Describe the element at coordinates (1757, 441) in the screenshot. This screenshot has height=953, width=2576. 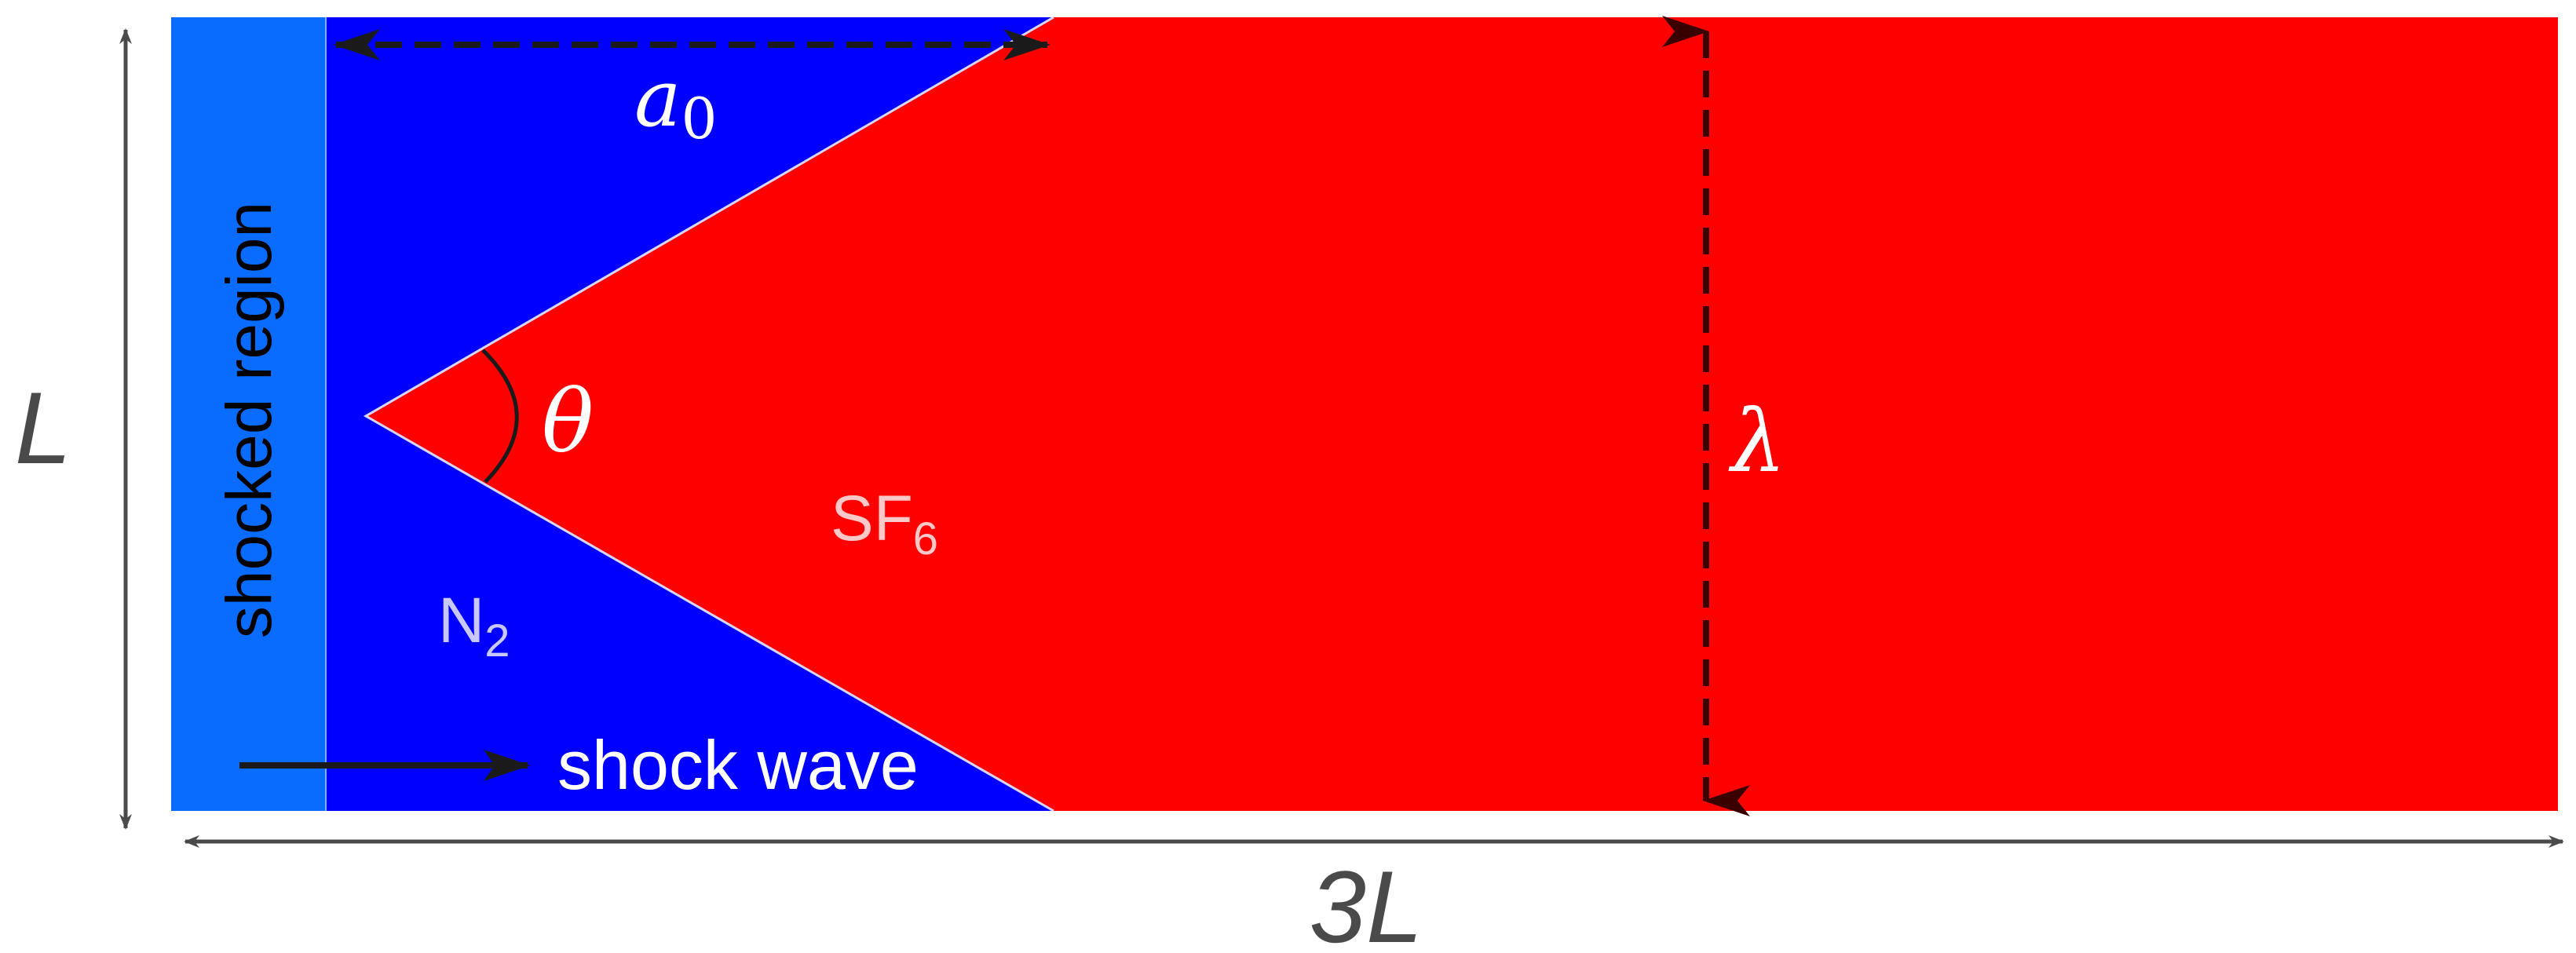
I see `wavelength-label: λ` at that location.